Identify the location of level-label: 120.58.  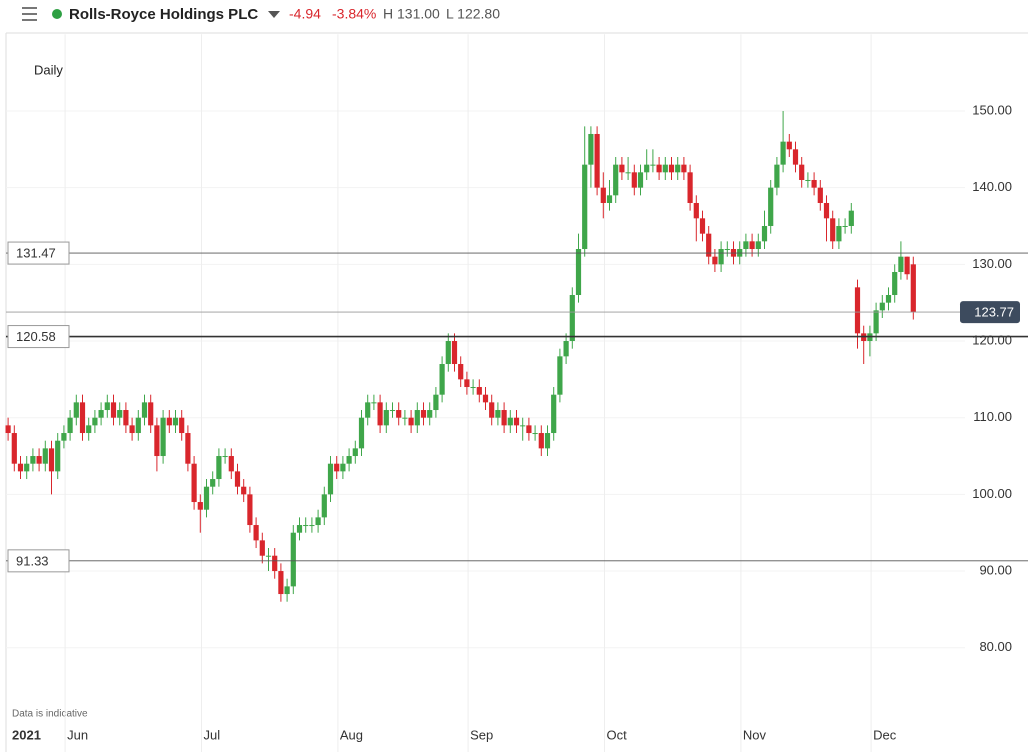
(36, 336).